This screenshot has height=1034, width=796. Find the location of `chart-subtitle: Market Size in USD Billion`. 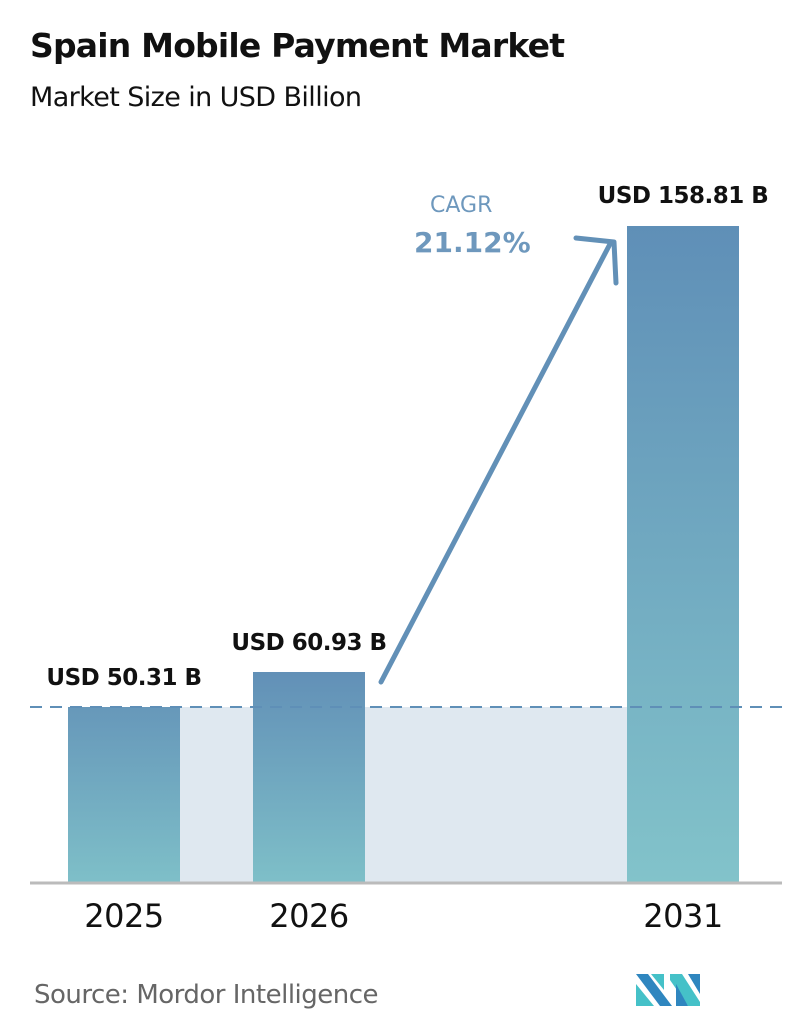

chart-subtitle: Market Size in USD Billion is located at coordinates (196, 97).